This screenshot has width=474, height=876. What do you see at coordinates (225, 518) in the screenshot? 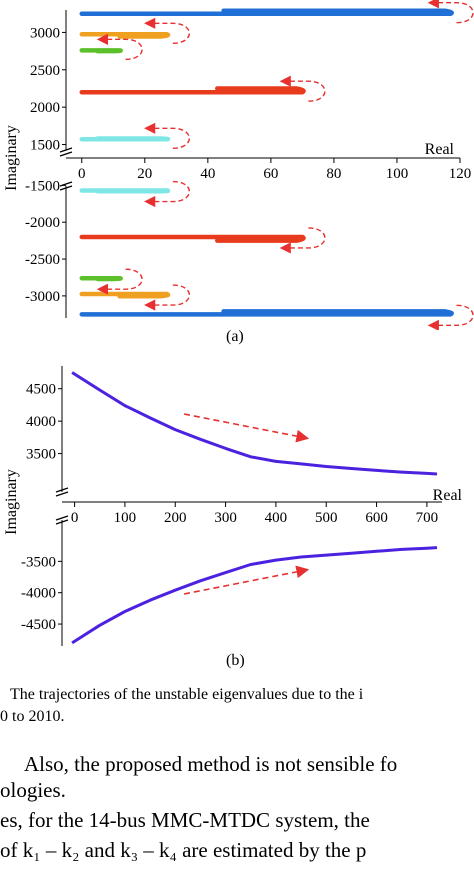
I see `x-tick-label: 300` at bounding box center [225, 518].